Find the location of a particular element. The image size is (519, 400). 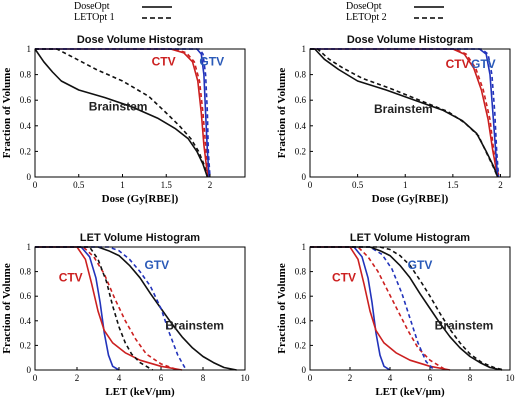

series-line-gtv-letopt1 is located at coordinates (111, 308).